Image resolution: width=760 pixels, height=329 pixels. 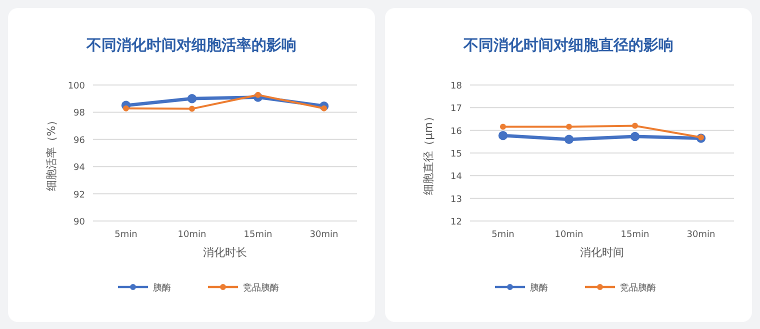 What do you see at coordinates (428, 153) in the screenshot?
I see `y-axis-title: 细胞直径（μm）` at bounding box center [428, 153].